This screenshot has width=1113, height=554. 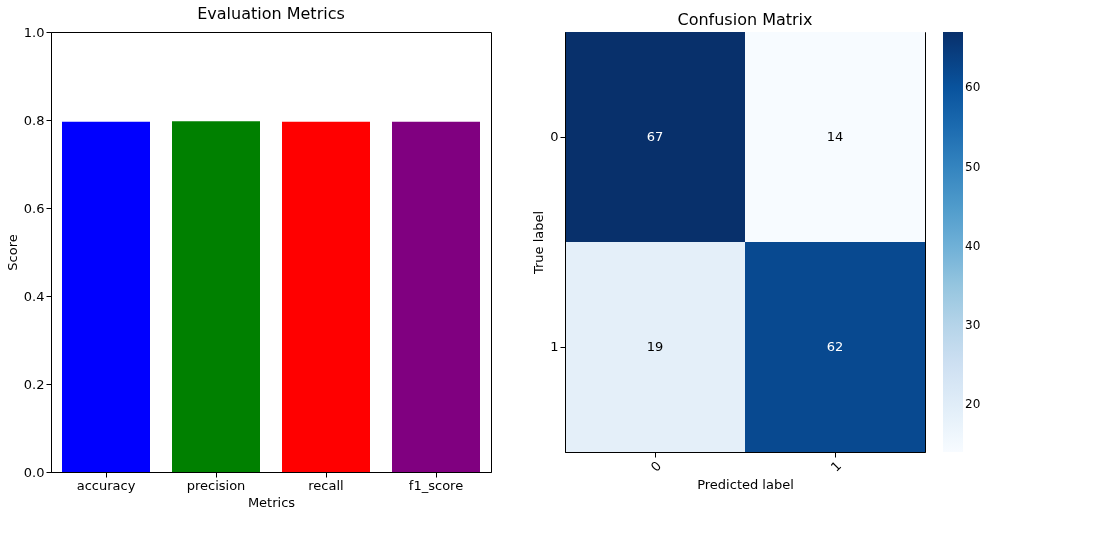 I want to click on color-bar-label: 30, so click(x=973, y=325).